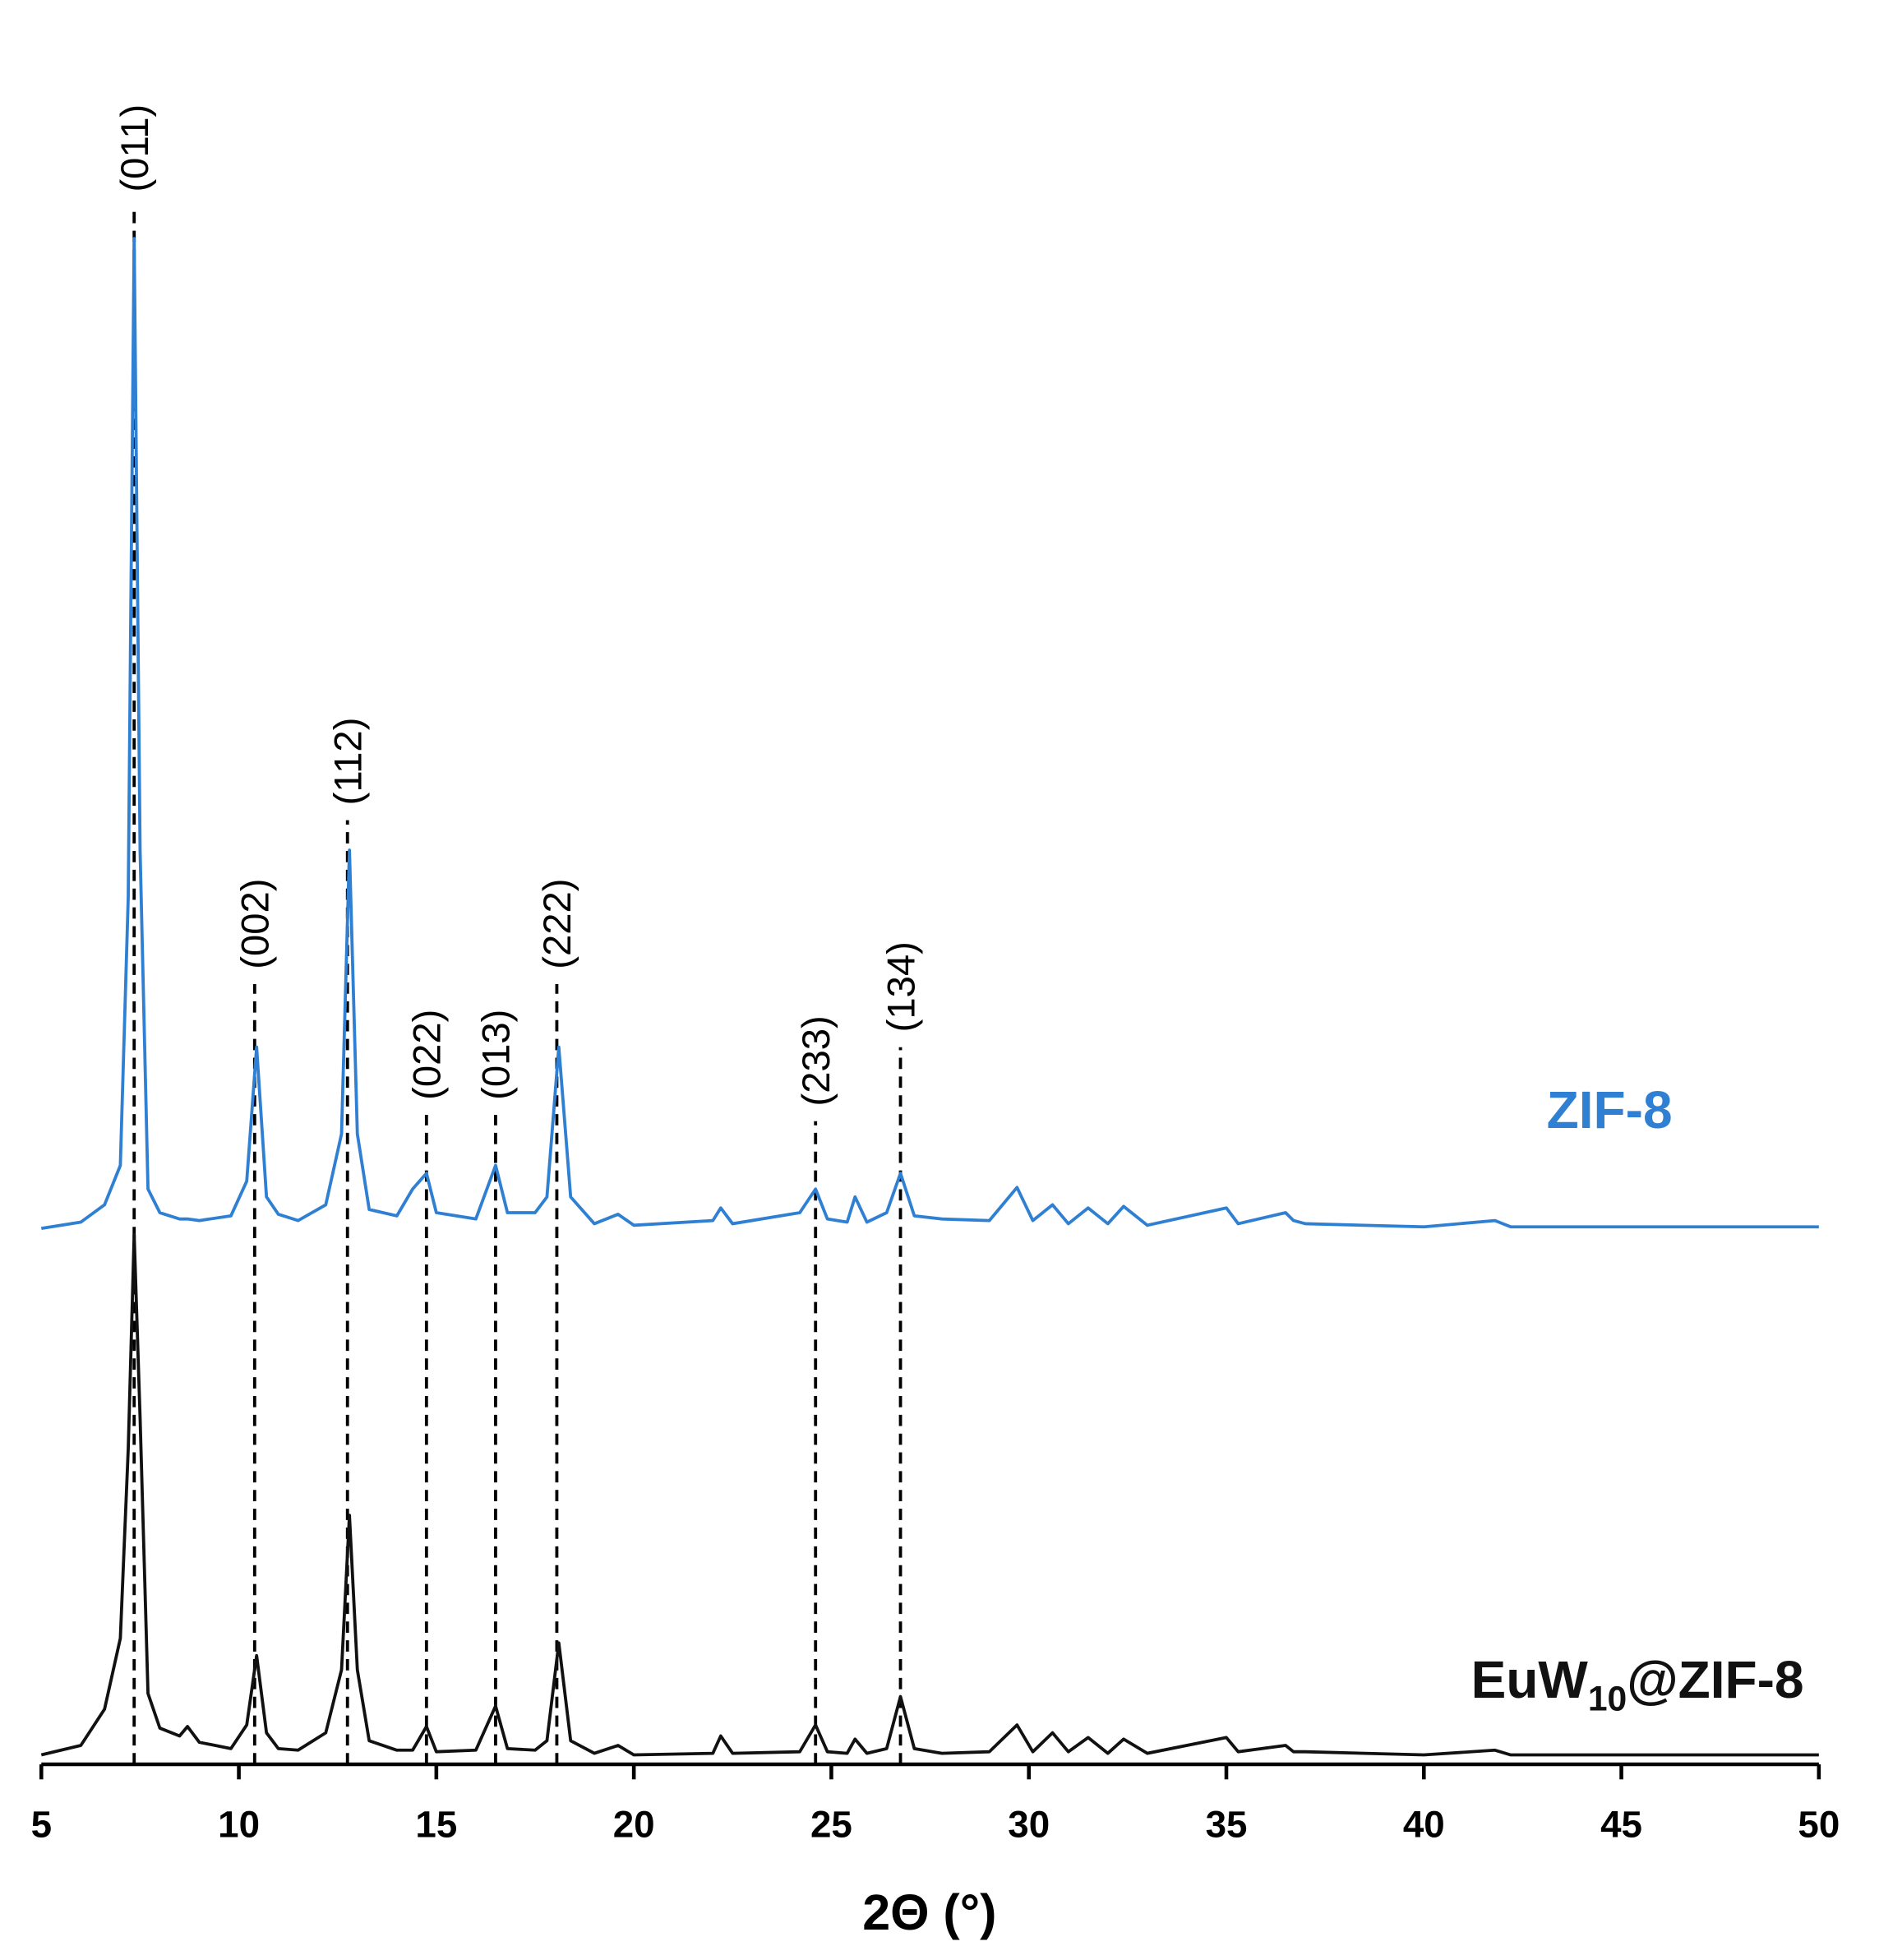 This screenshot has height=1960, width=1879. What do you see at coordinates (816, 1060) in the screenshot?
I see `peak-label: (233)` at bounding box center [816, 1060].